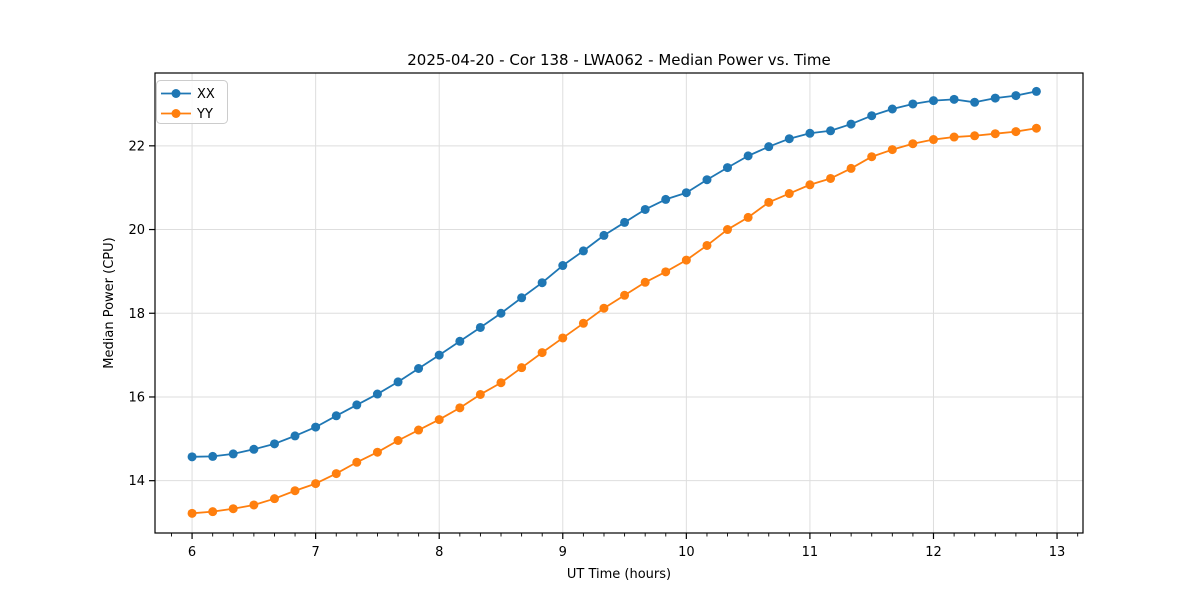 This screenshot has height=604, width=1200. What do you see at coordinates (136, 314) in the screenshot?
I see `y-tick-label: 18` at bounding box center [136, 314].